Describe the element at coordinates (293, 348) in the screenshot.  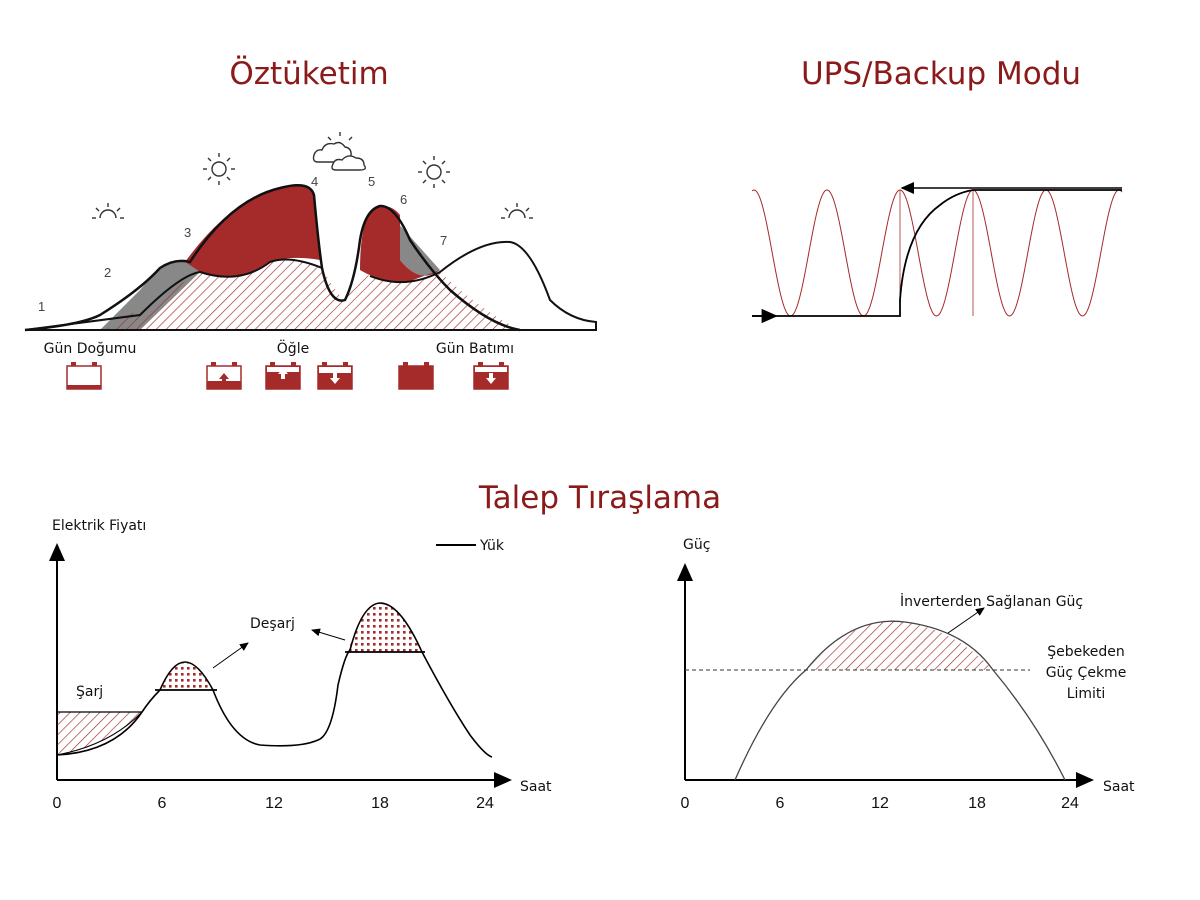
I see `noon-label: Öğle` at that location.